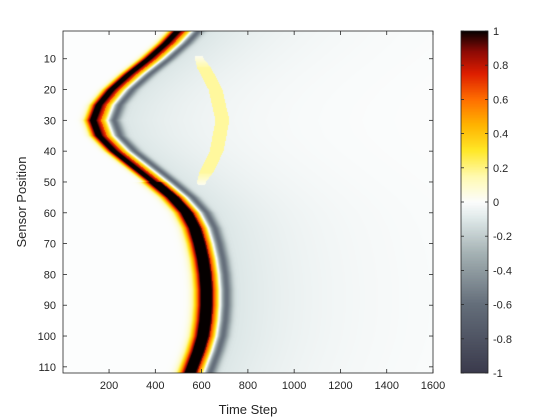  I want to click on colorbar-tick-label: -0.6, so click(502, 306).